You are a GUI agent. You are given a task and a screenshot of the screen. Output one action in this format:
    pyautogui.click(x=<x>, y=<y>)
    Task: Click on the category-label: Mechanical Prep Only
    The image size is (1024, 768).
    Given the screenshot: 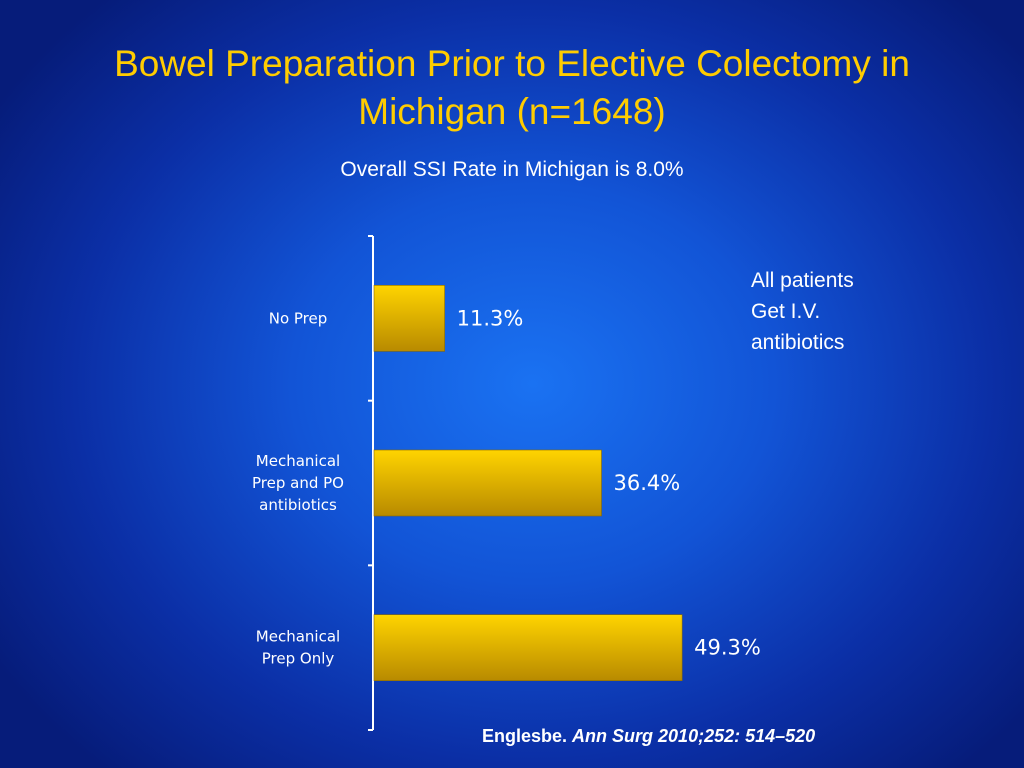 What is the action you would take?
    pyautogui.click(x=298, y=648)
    